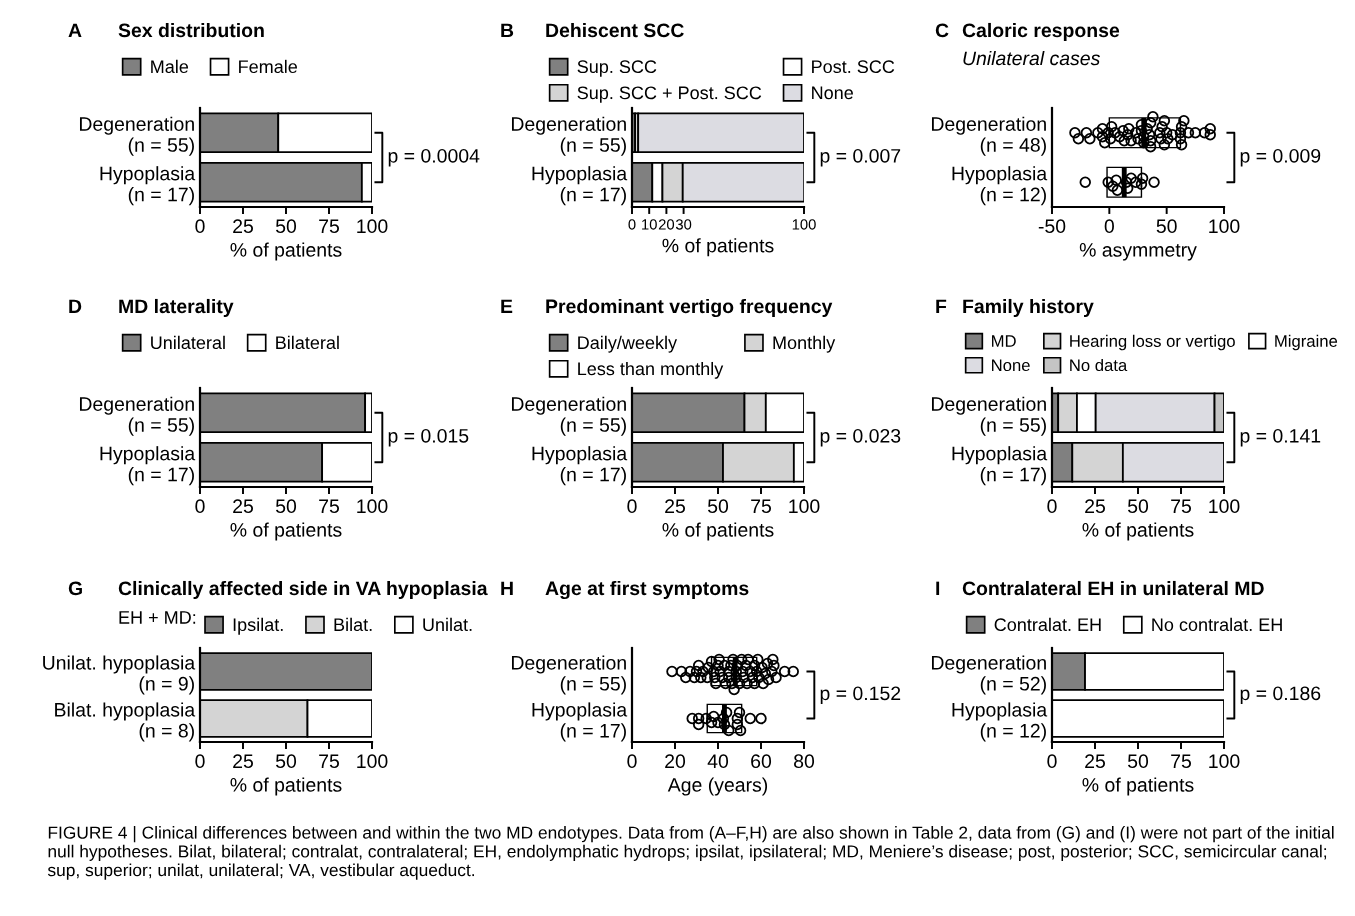 The height and width of the screenshot is (916, 1355). Describe the element at coordinates (647, 590) in the screenshot. I see `chart-title: Age at first symptoms` at that location.